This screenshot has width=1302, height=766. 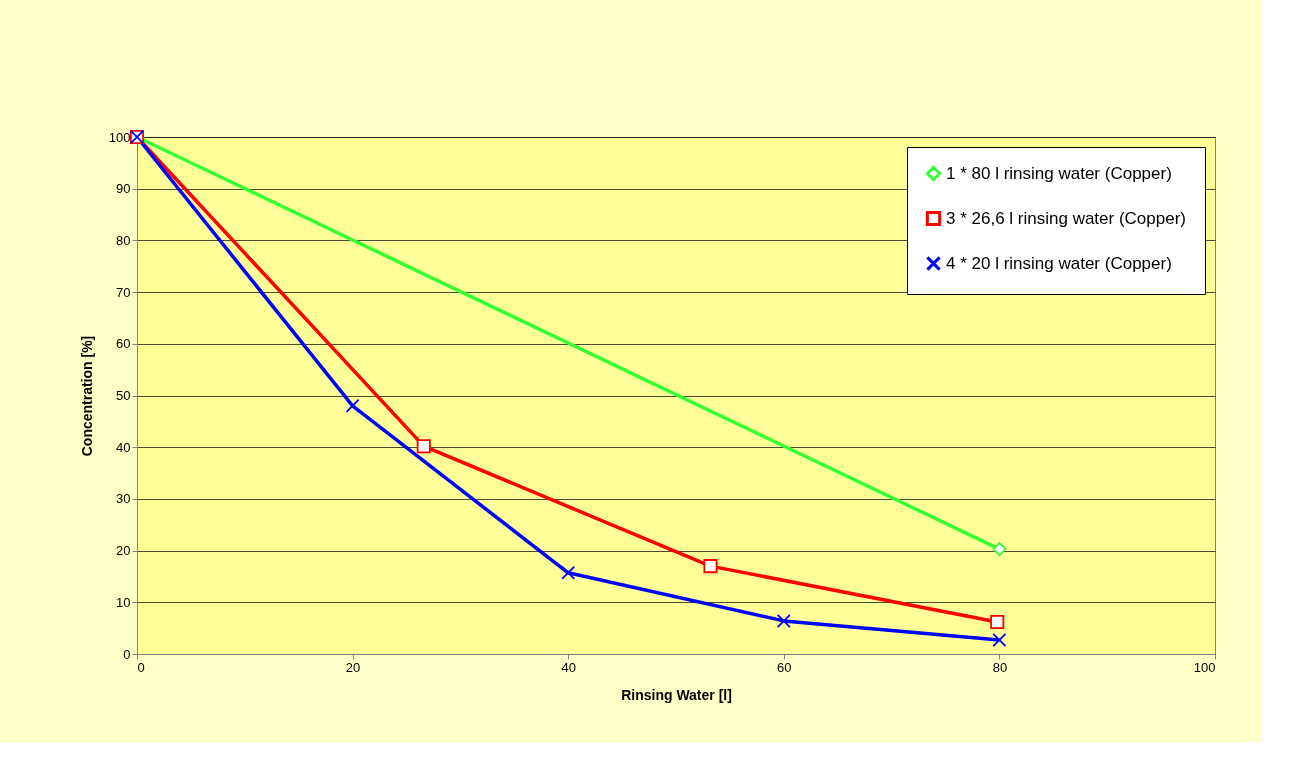 What do you see at coordinates (123, 344) in the screenshot?
I see `y-tick-label: 60` at bounding box center [123, 344].